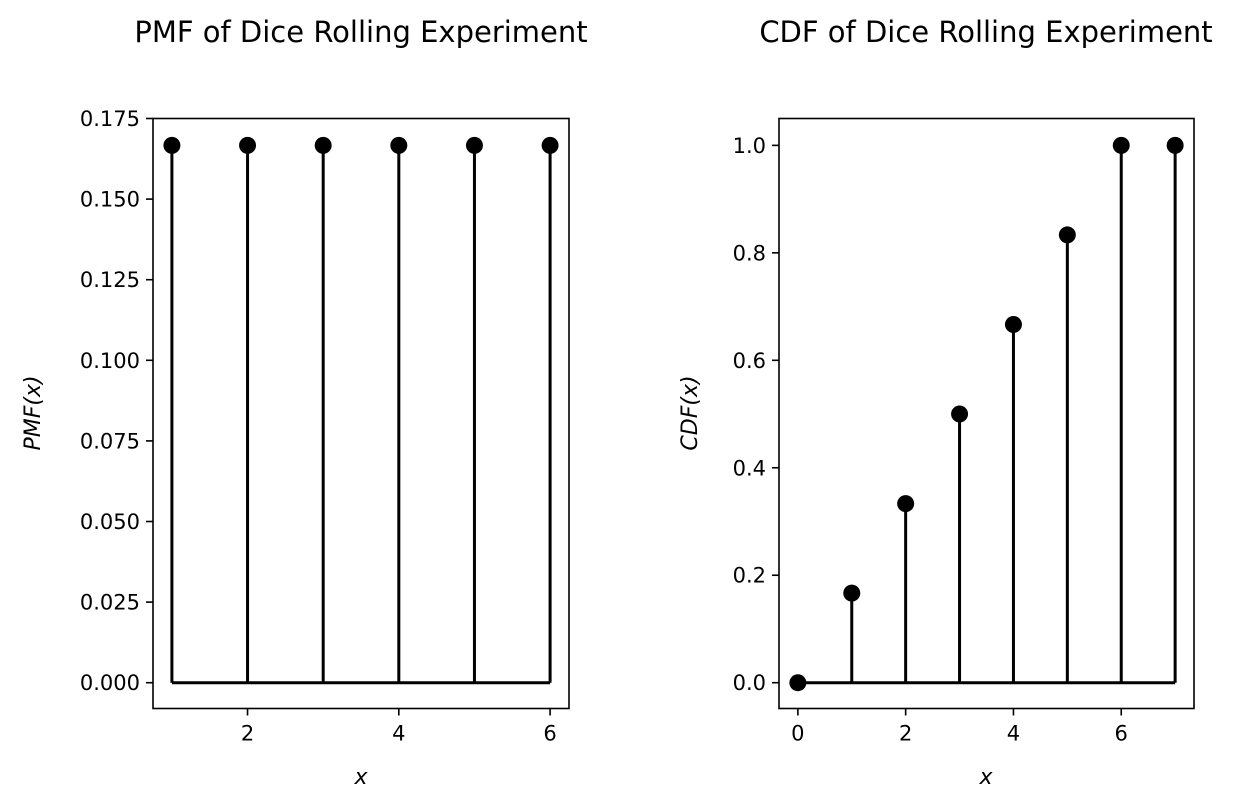 Image resolution: width=1255 pixels, height=810 pixels. Describe the element at coordinates (110, 603) in the screenshot. I see `pmf-y-tick-label: 0.025` at that location.